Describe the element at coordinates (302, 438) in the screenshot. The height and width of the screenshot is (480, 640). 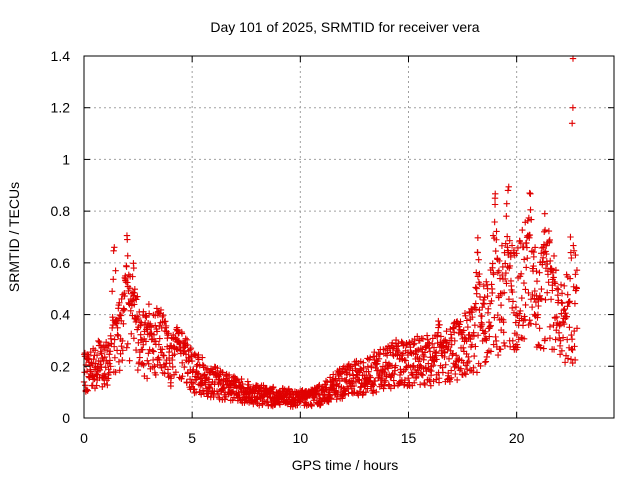
I see `x-tick-labels: 0 5 10 15 20` at that location.